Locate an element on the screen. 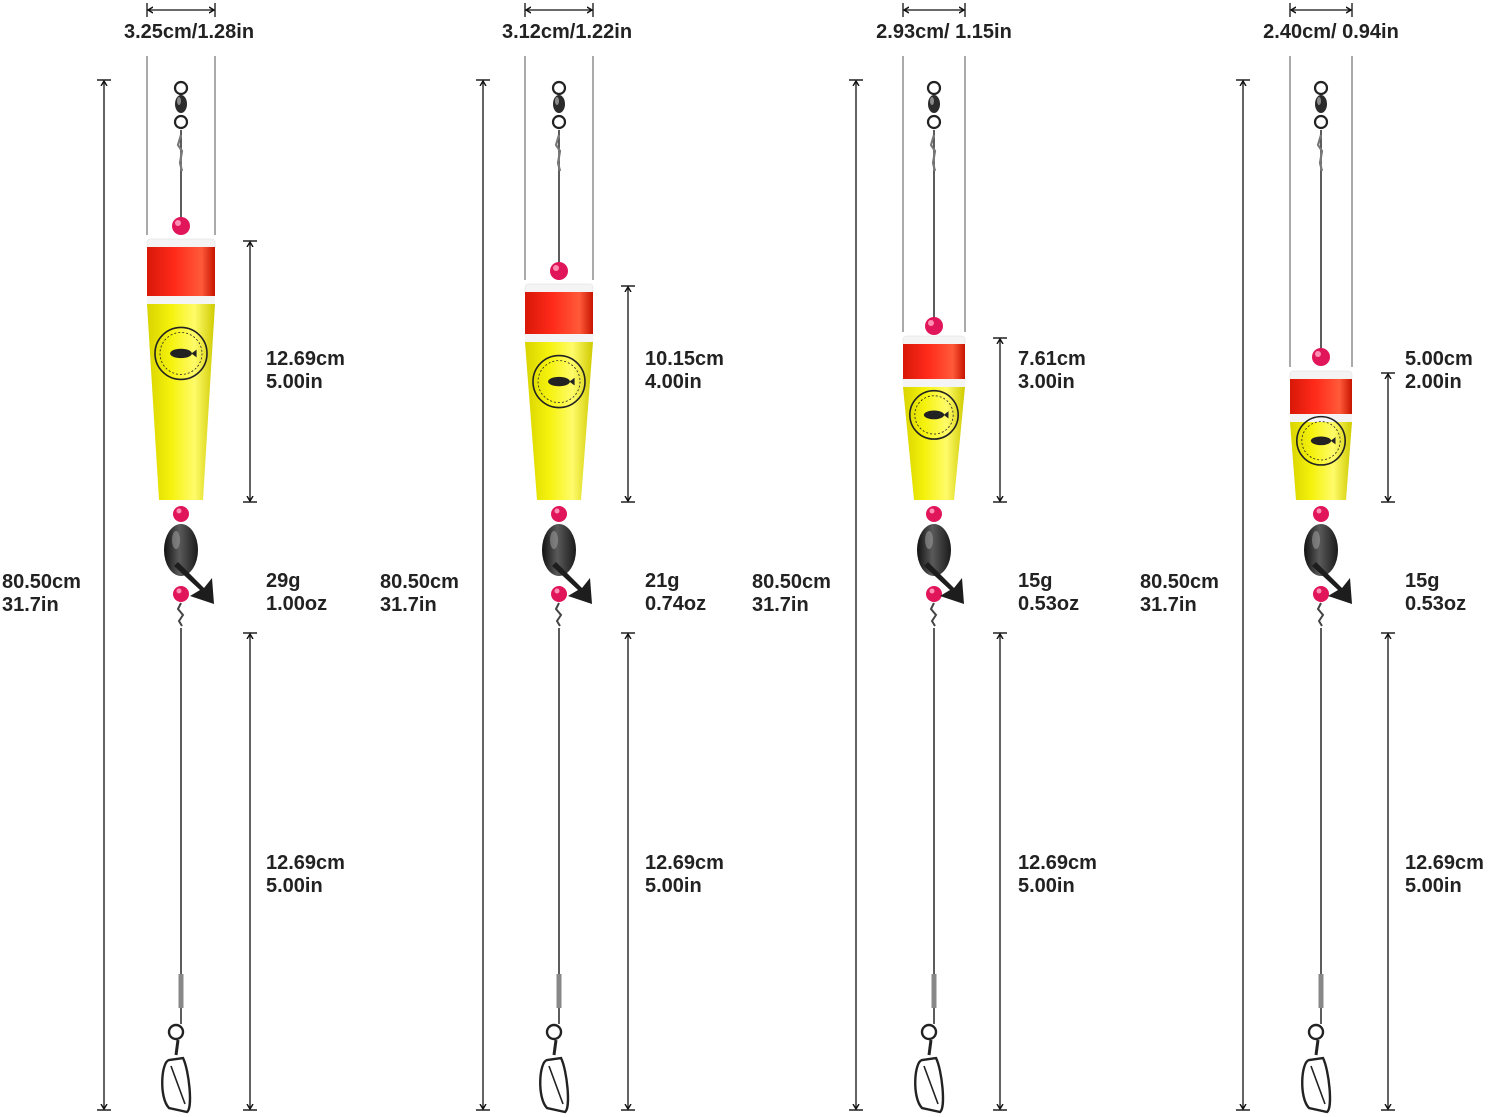 Image resolution: width=1500 pixels, height=1117 pixels. float-3-upper-bead is located at coordinates (934, 514).